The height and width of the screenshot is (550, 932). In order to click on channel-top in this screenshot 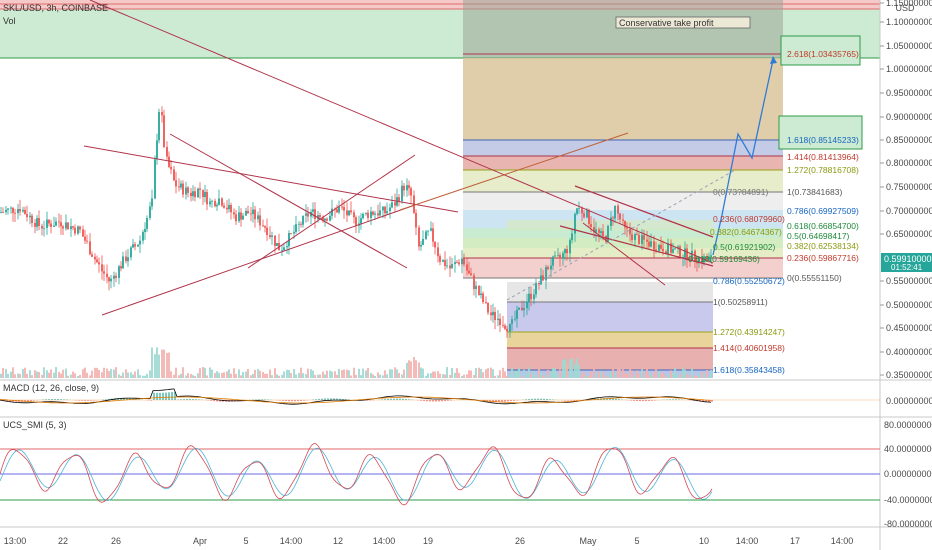, I will do `click(644, 211)`.